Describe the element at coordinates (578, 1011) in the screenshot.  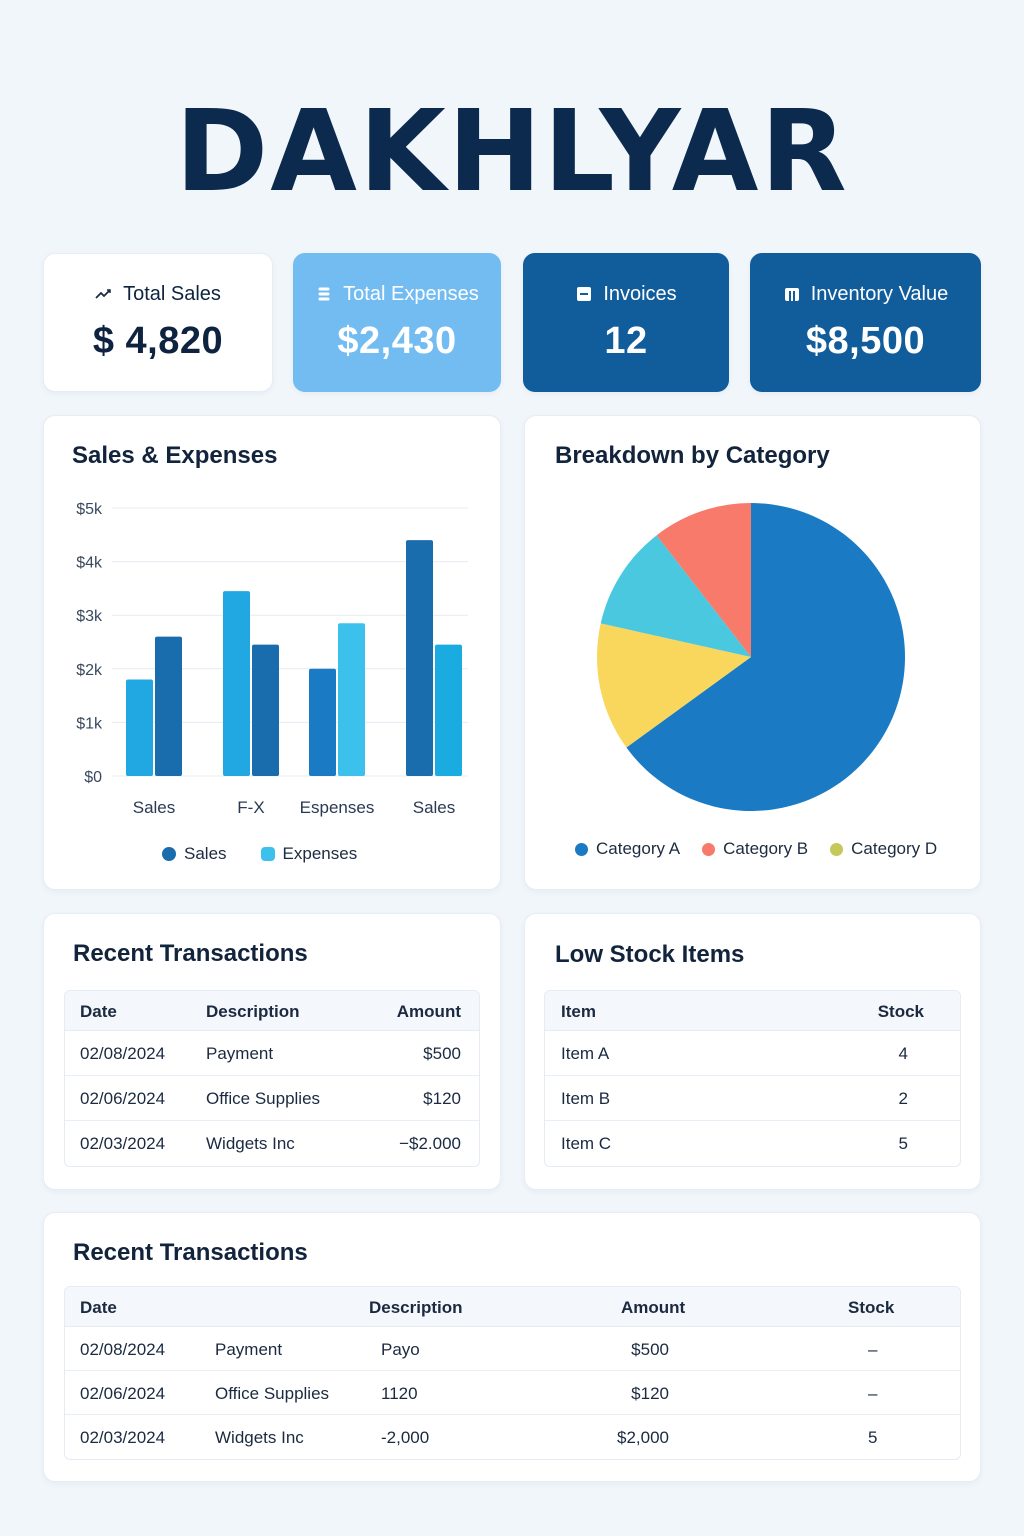
I see `column-header-item: Item` at that location.